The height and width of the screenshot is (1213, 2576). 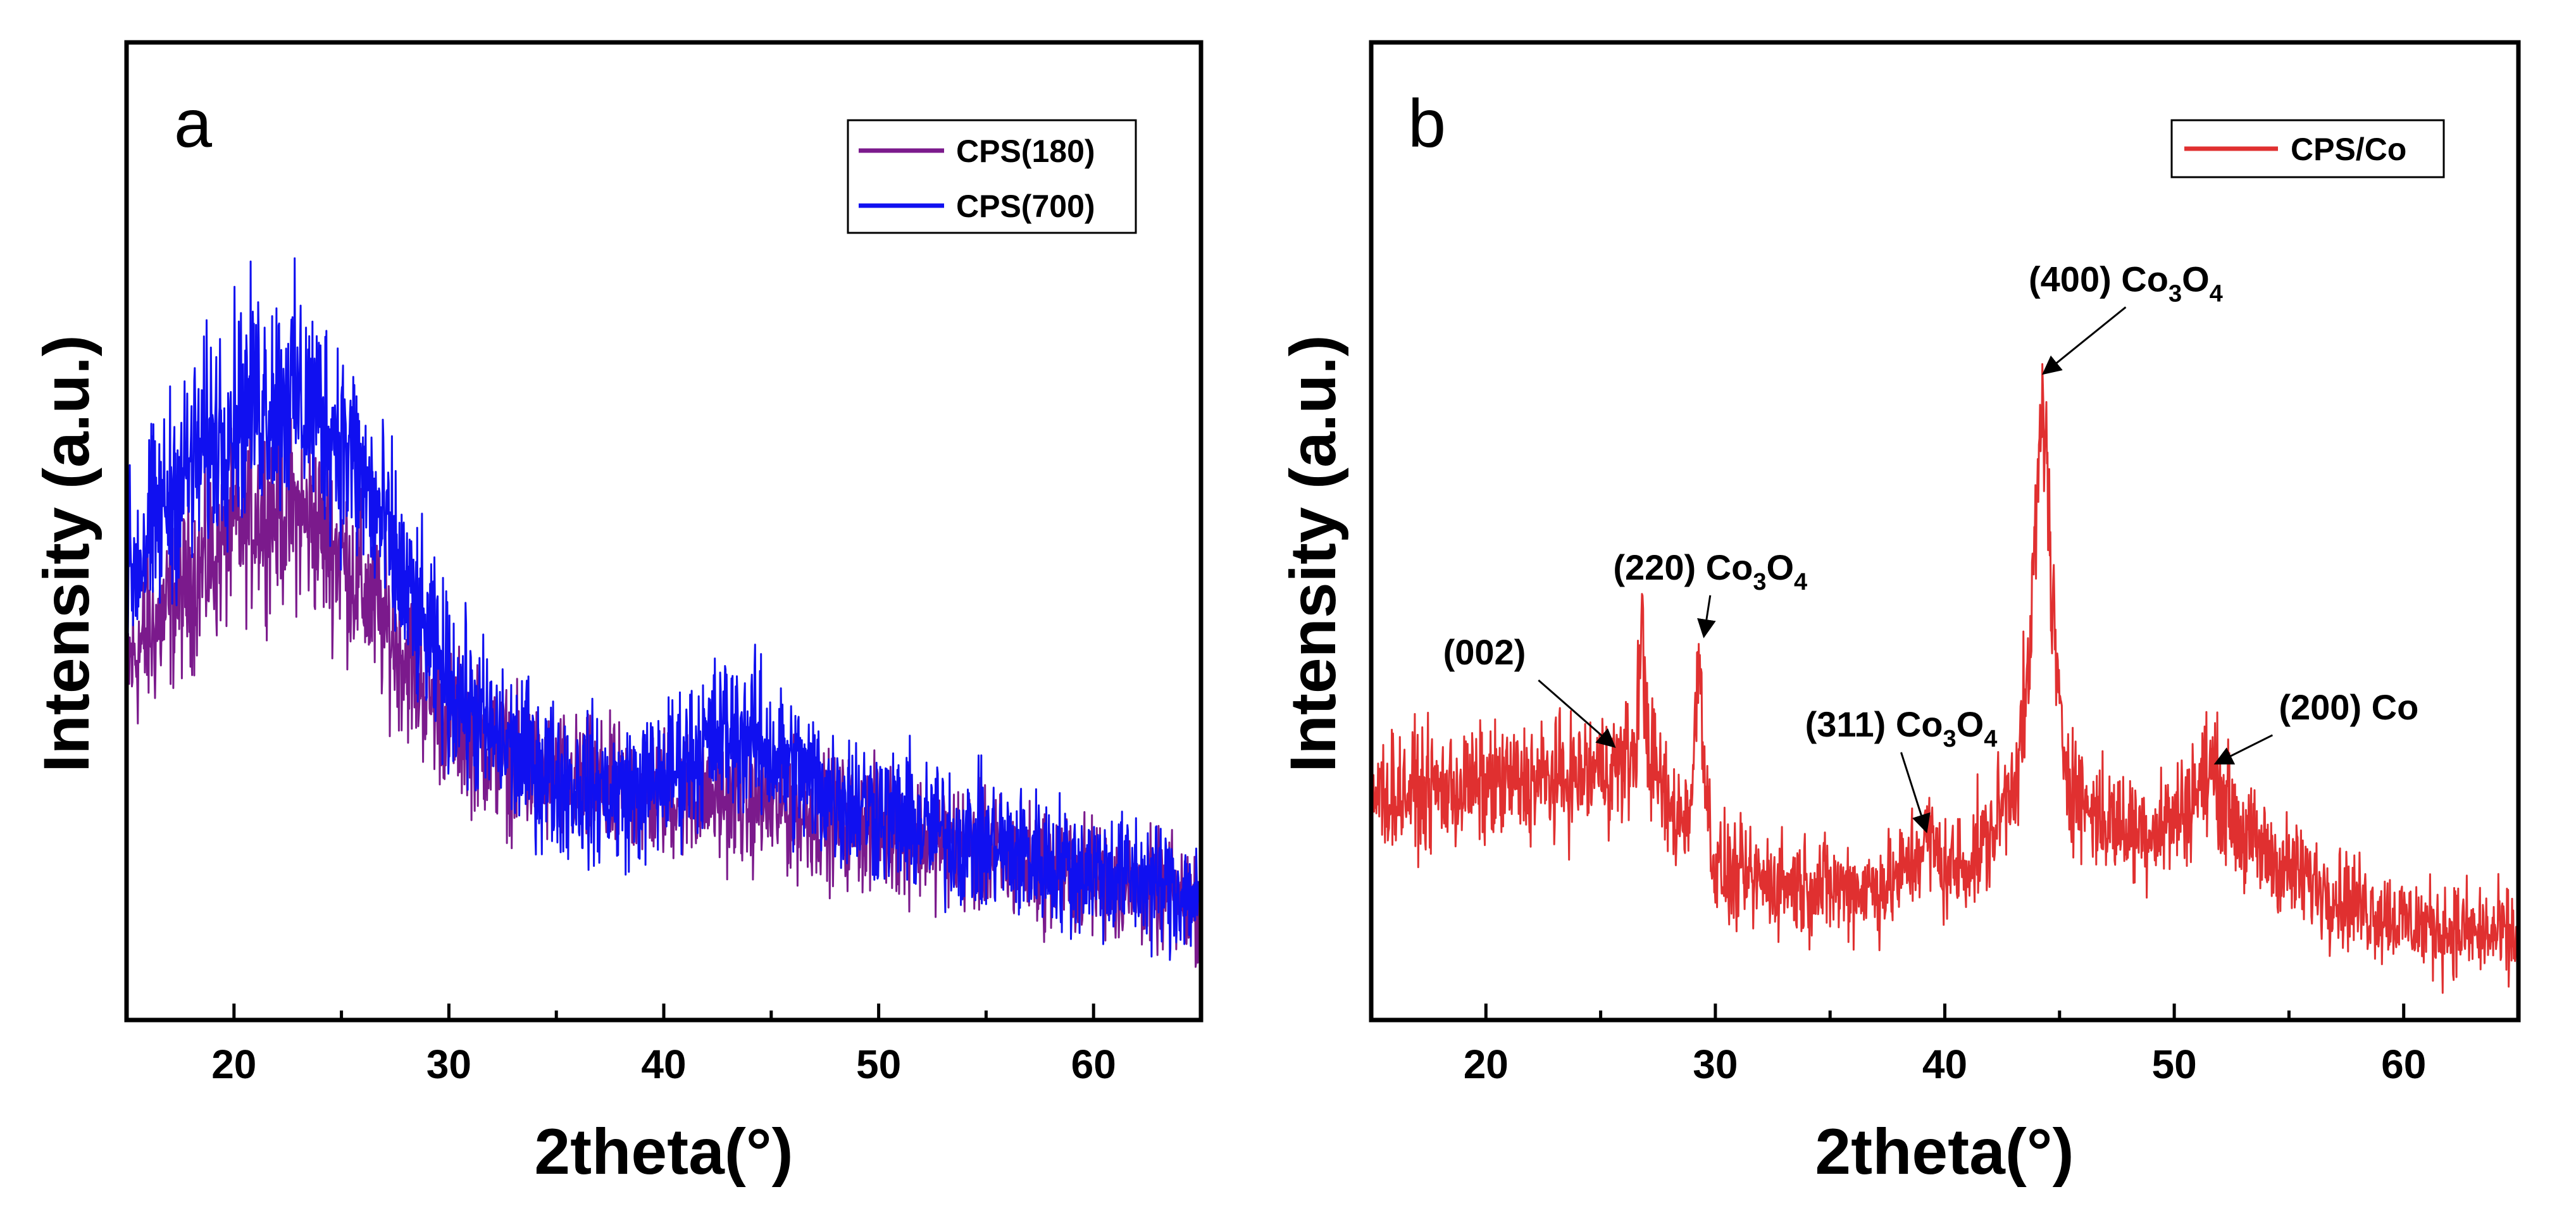 What do you see at coordinates (1427, 123) in the screenshot?
I see `panel-b-letter: b` at bounding box center [1427, 123].